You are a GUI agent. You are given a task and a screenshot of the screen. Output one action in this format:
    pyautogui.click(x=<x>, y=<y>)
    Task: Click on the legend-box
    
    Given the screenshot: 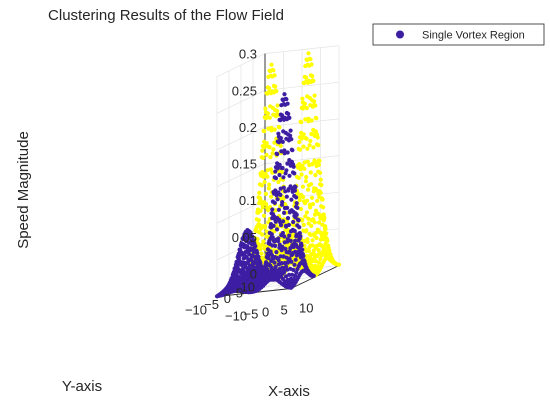 What is the action you would take?
    pyautogui.click(x=458, y=34)
    